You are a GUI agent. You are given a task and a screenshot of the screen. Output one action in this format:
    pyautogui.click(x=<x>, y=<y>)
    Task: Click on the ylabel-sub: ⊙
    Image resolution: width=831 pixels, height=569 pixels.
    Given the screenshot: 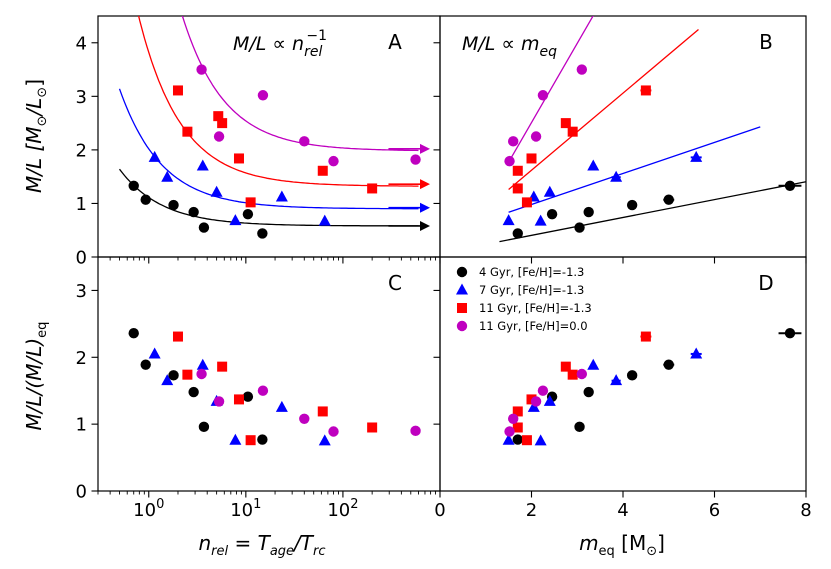 What is the action you would take?
    pyautogui.click(x=42, y=92)
    